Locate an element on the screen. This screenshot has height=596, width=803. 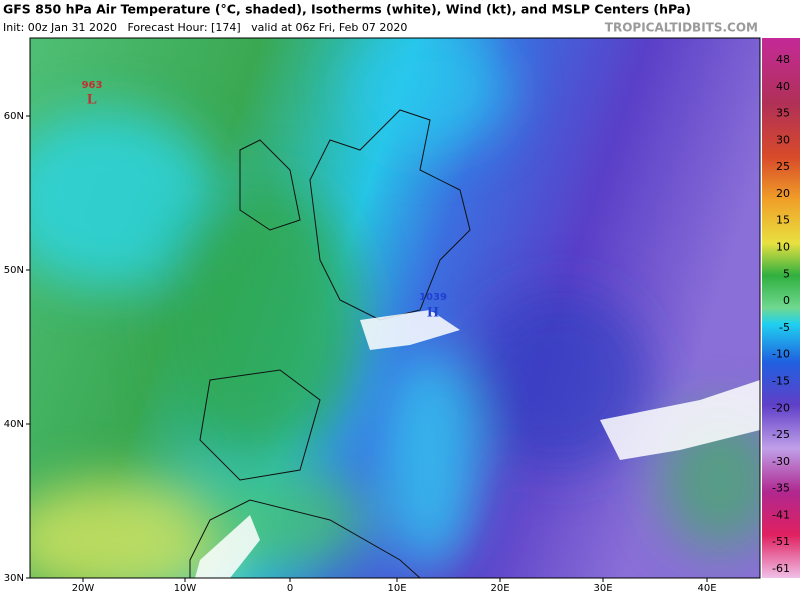
longitude-label: 10W is located at coordinates (185, 588).